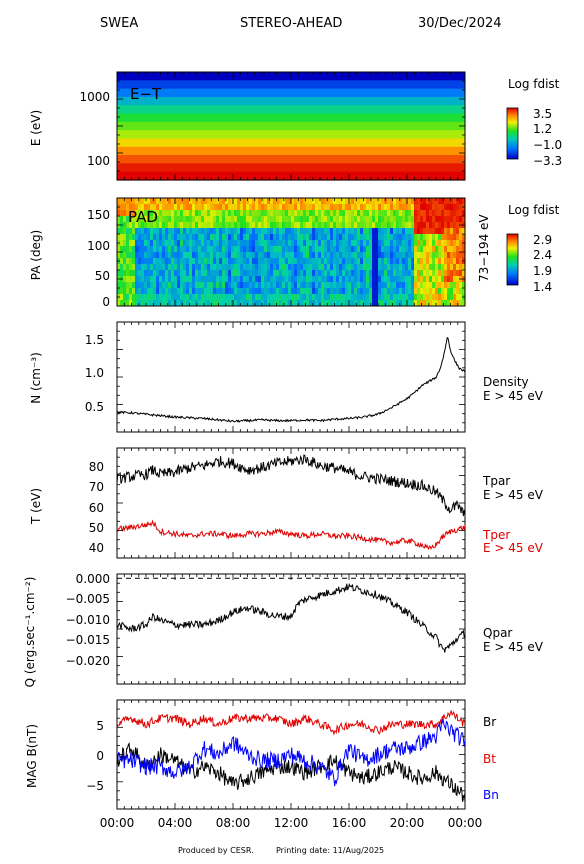 Image resolution: width=584 pixels, height=864 pixels. Describe the element at coordinates (291, 135) in the screenshot. I see `energy-row` at that location.